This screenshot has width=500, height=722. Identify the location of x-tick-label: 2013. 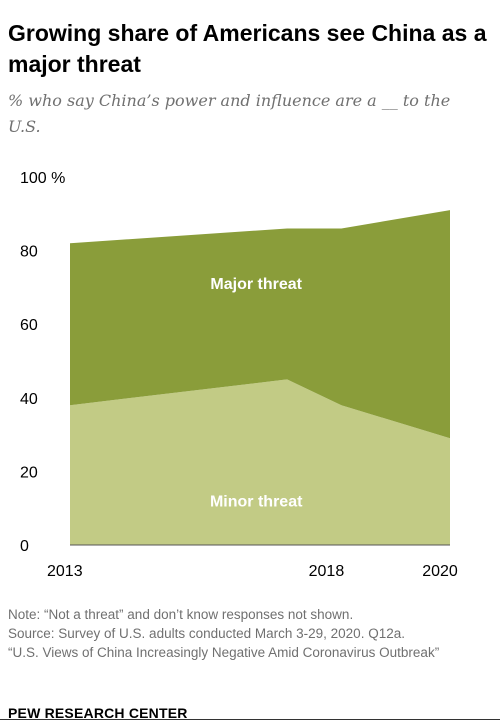
(65, 571).